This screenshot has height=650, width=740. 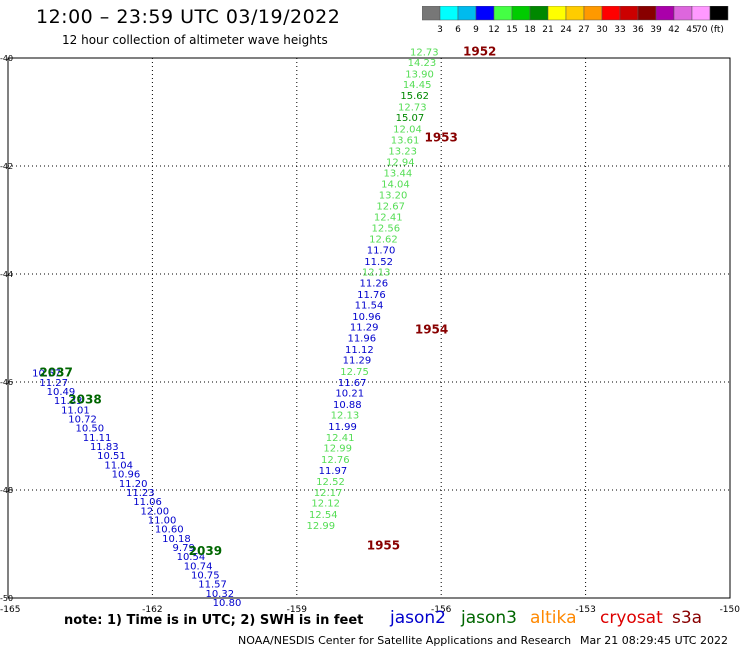 What do you see at coordinates (414, 96) in the screenshot?
I see `wave-height-label: 15.62` at bounding box center [414, 96].